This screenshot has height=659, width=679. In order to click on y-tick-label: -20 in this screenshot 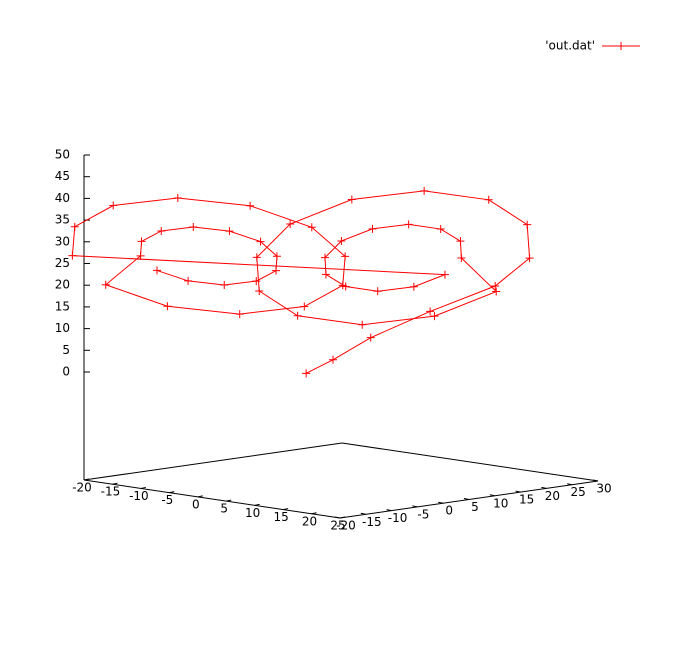, I will do `click(346, 526)`.